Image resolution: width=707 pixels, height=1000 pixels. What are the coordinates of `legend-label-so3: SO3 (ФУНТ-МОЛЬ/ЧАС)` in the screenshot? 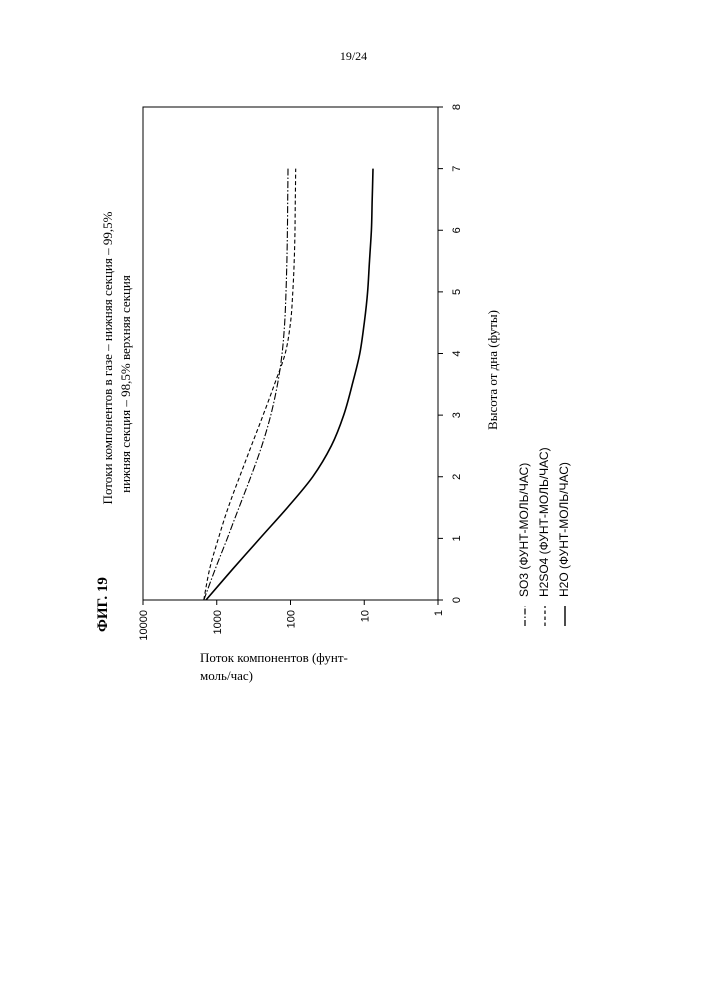 It's located at (524, 530).